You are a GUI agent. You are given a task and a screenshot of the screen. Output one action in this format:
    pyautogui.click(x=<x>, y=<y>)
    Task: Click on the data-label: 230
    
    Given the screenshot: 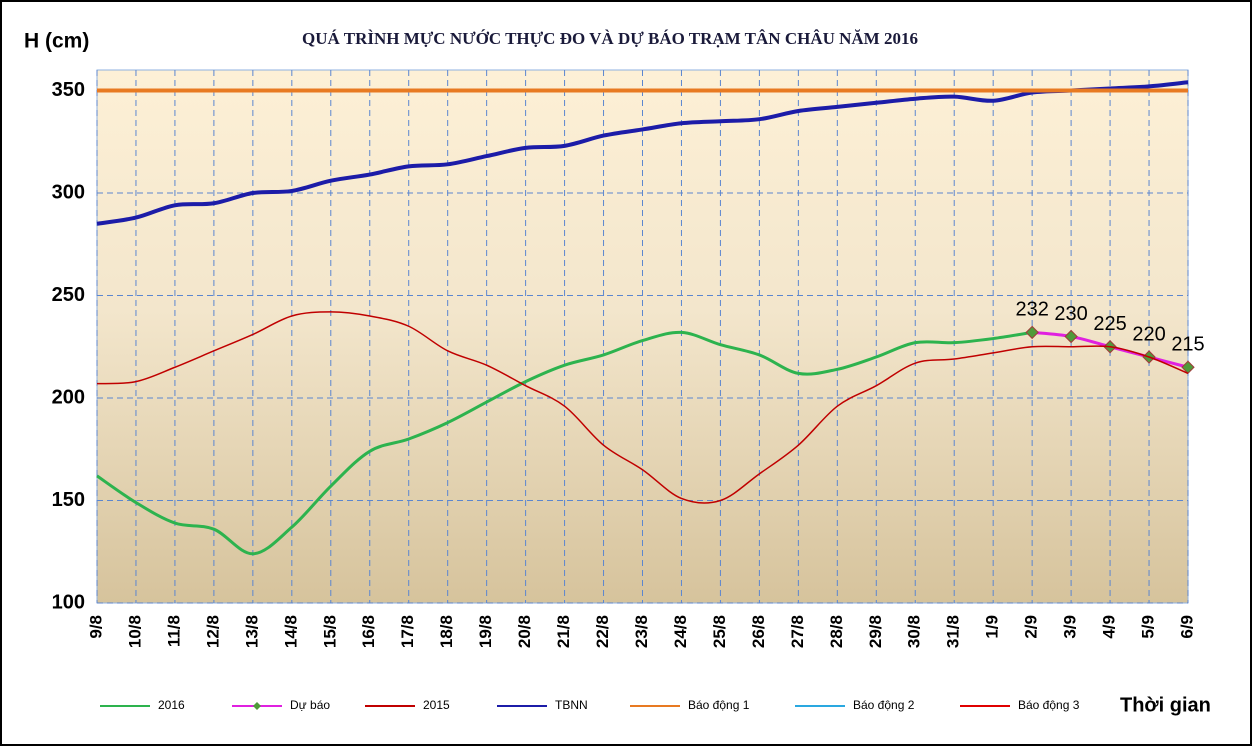 What is the action you would take?
    pyautogui.click(x=1070, y=314)
    